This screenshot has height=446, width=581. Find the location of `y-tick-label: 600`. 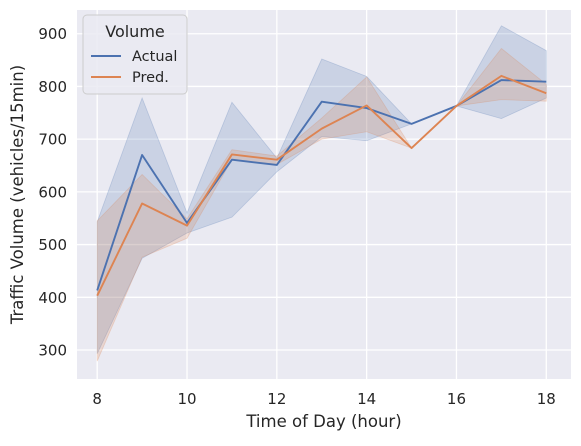

y-tick-label: 600 is located at coordinates (52, 192).